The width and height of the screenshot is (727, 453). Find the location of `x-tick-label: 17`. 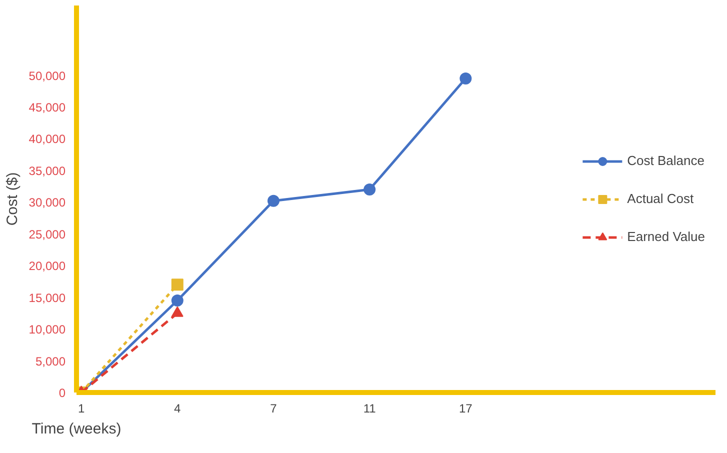

x-tick-label: 17 is located at coordinates (465, 409).